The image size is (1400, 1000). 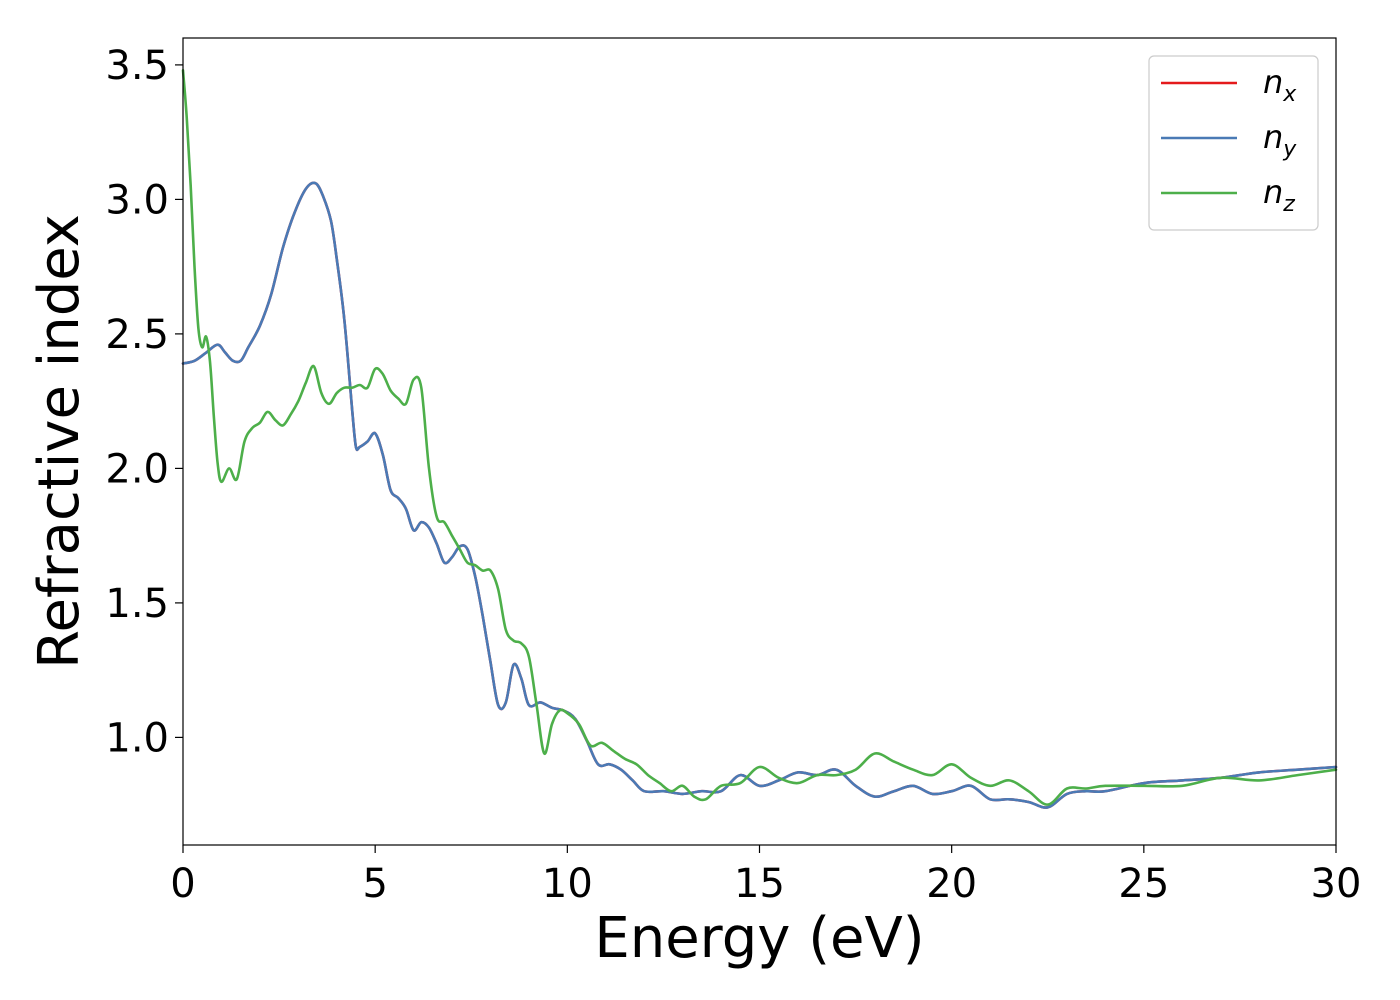 I want to click on legend-label-y: ny, so click(x=1280, y=140).